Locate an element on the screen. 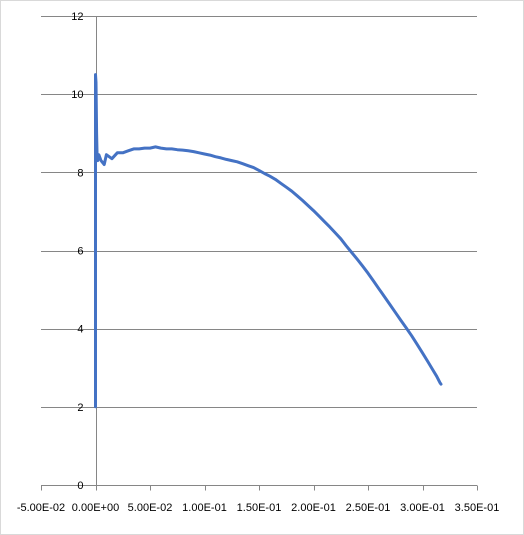 The image size is (524, 535). x-tick-label-5: 2.00E-01 is located at coordinates (313, 508).